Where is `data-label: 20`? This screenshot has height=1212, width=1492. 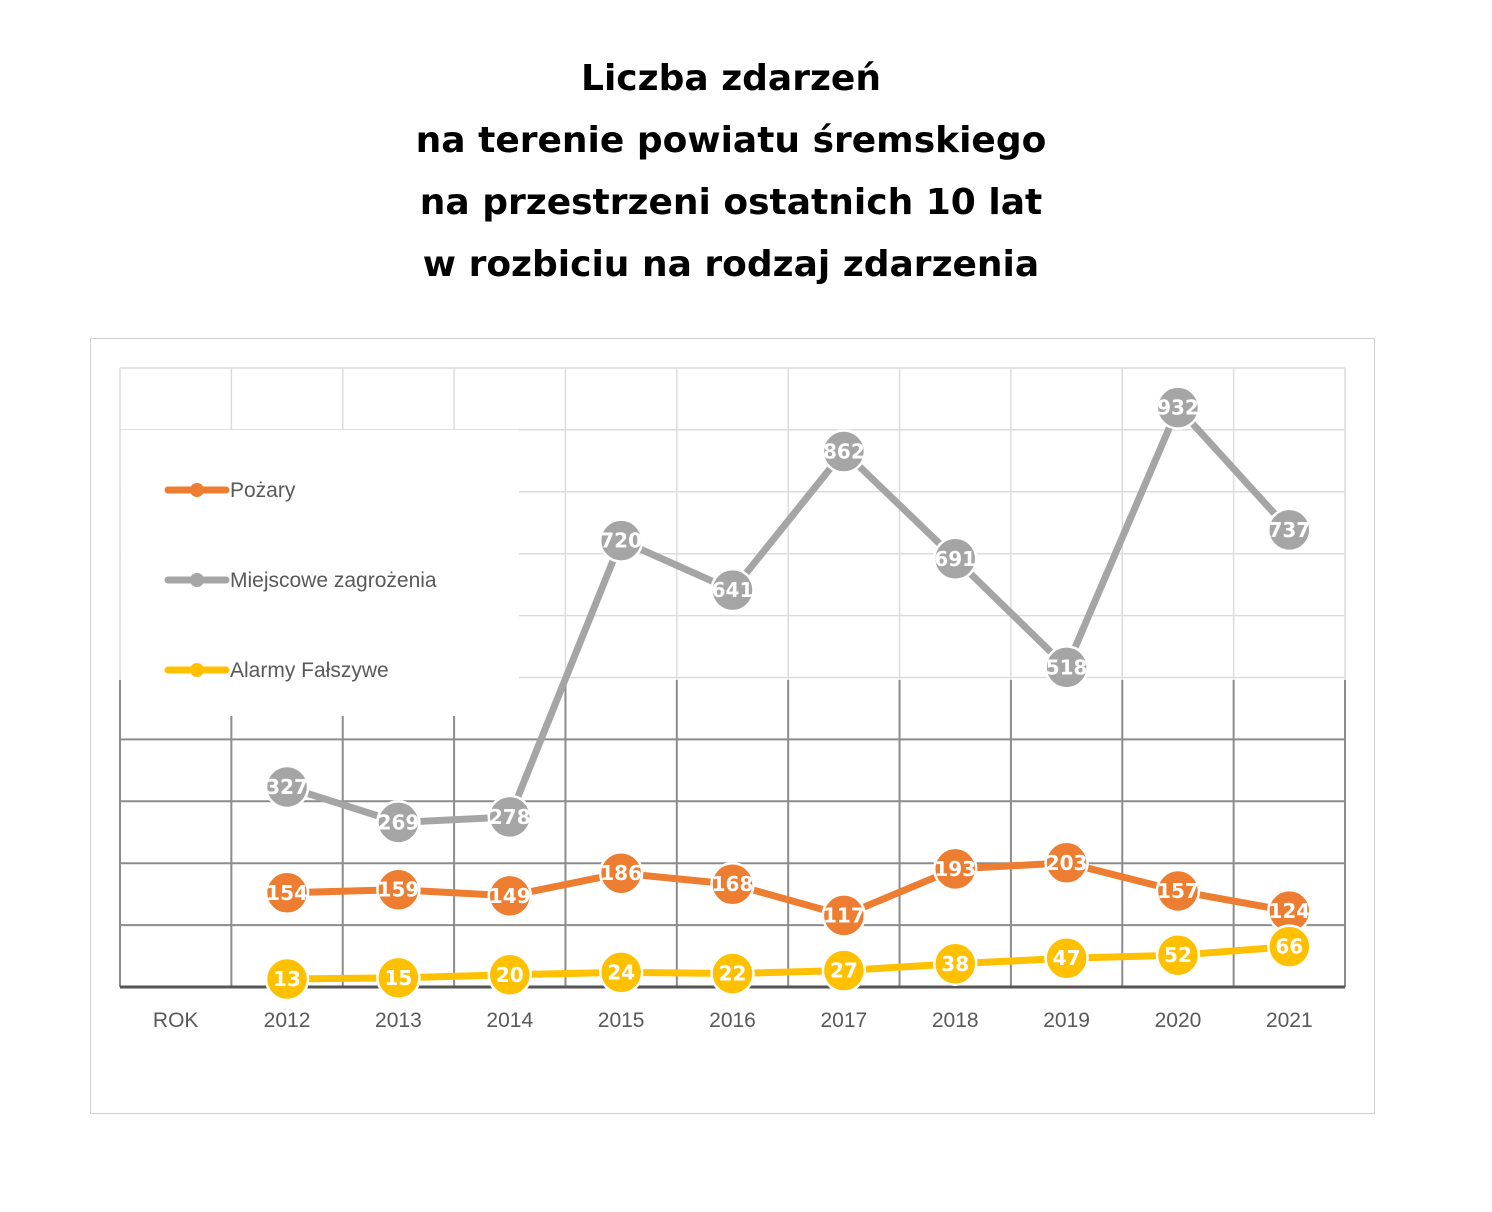 data-label: 20 is located at coordinates (510, 975).